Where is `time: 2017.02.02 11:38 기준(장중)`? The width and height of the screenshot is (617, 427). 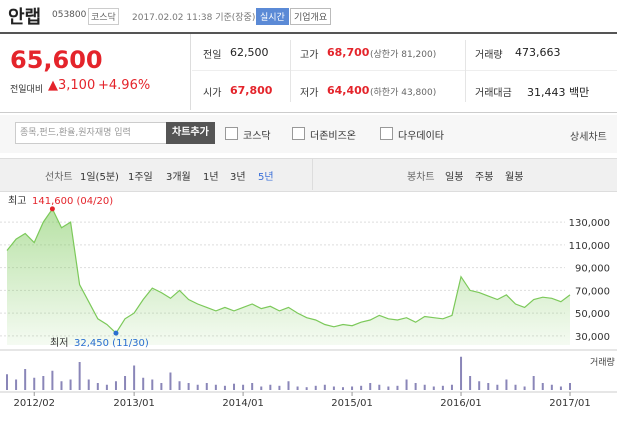 time: 2017.02.02 11:38 기준(장중) is located at coordinates (194, 18).